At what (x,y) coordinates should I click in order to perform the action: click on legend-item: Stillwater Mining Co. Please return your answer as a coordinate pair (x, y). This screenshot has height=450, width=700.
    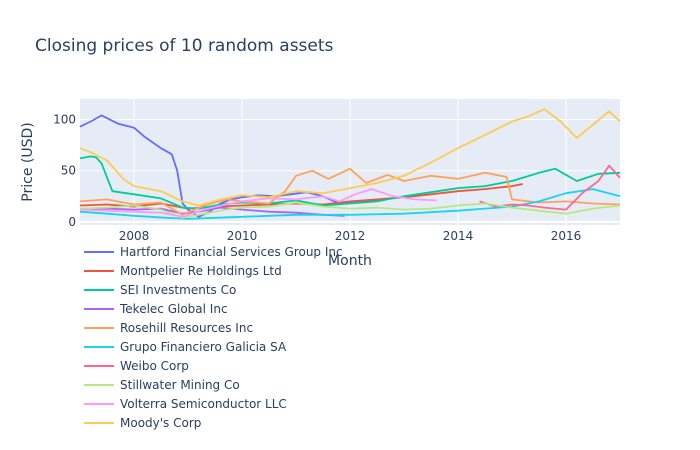
    Looking at the image, I should click on (162, 385).